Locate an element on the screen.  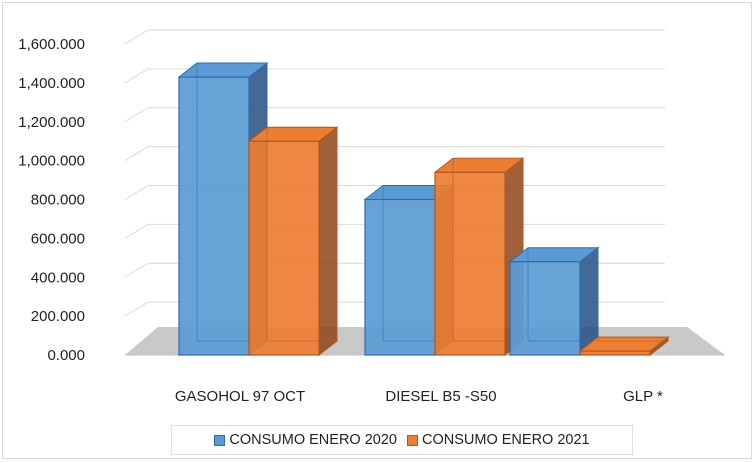
y-tick-label: 1,200.000 is located at coordinates (51, 122).